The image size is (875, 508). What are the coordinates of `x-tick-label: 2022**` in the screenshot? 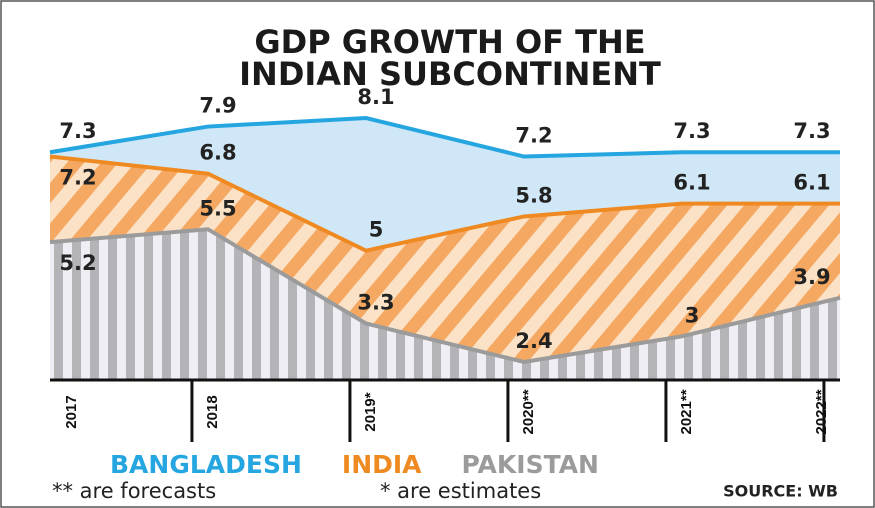 It's located at (821, 411).